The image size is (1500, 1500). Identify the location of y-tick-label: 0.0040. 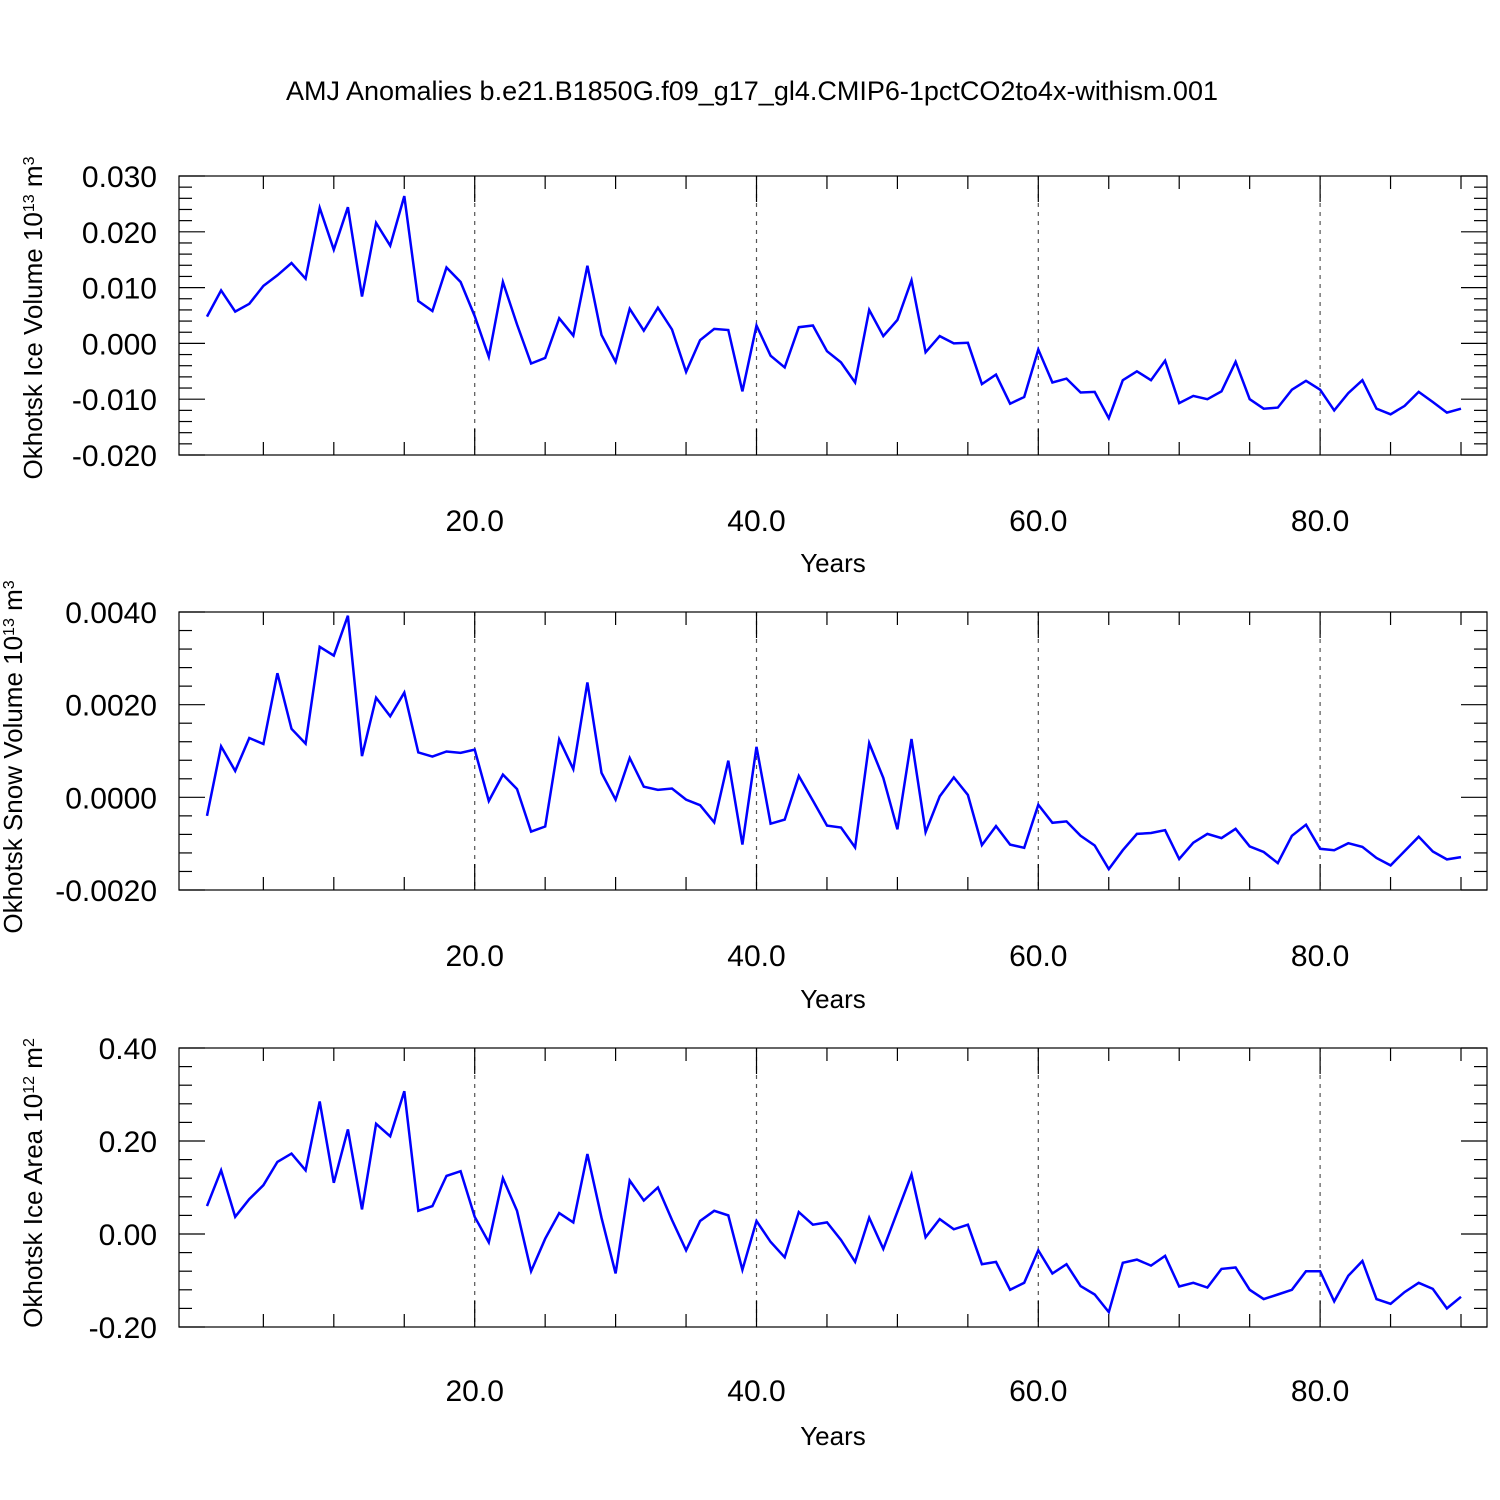
(111, 613).